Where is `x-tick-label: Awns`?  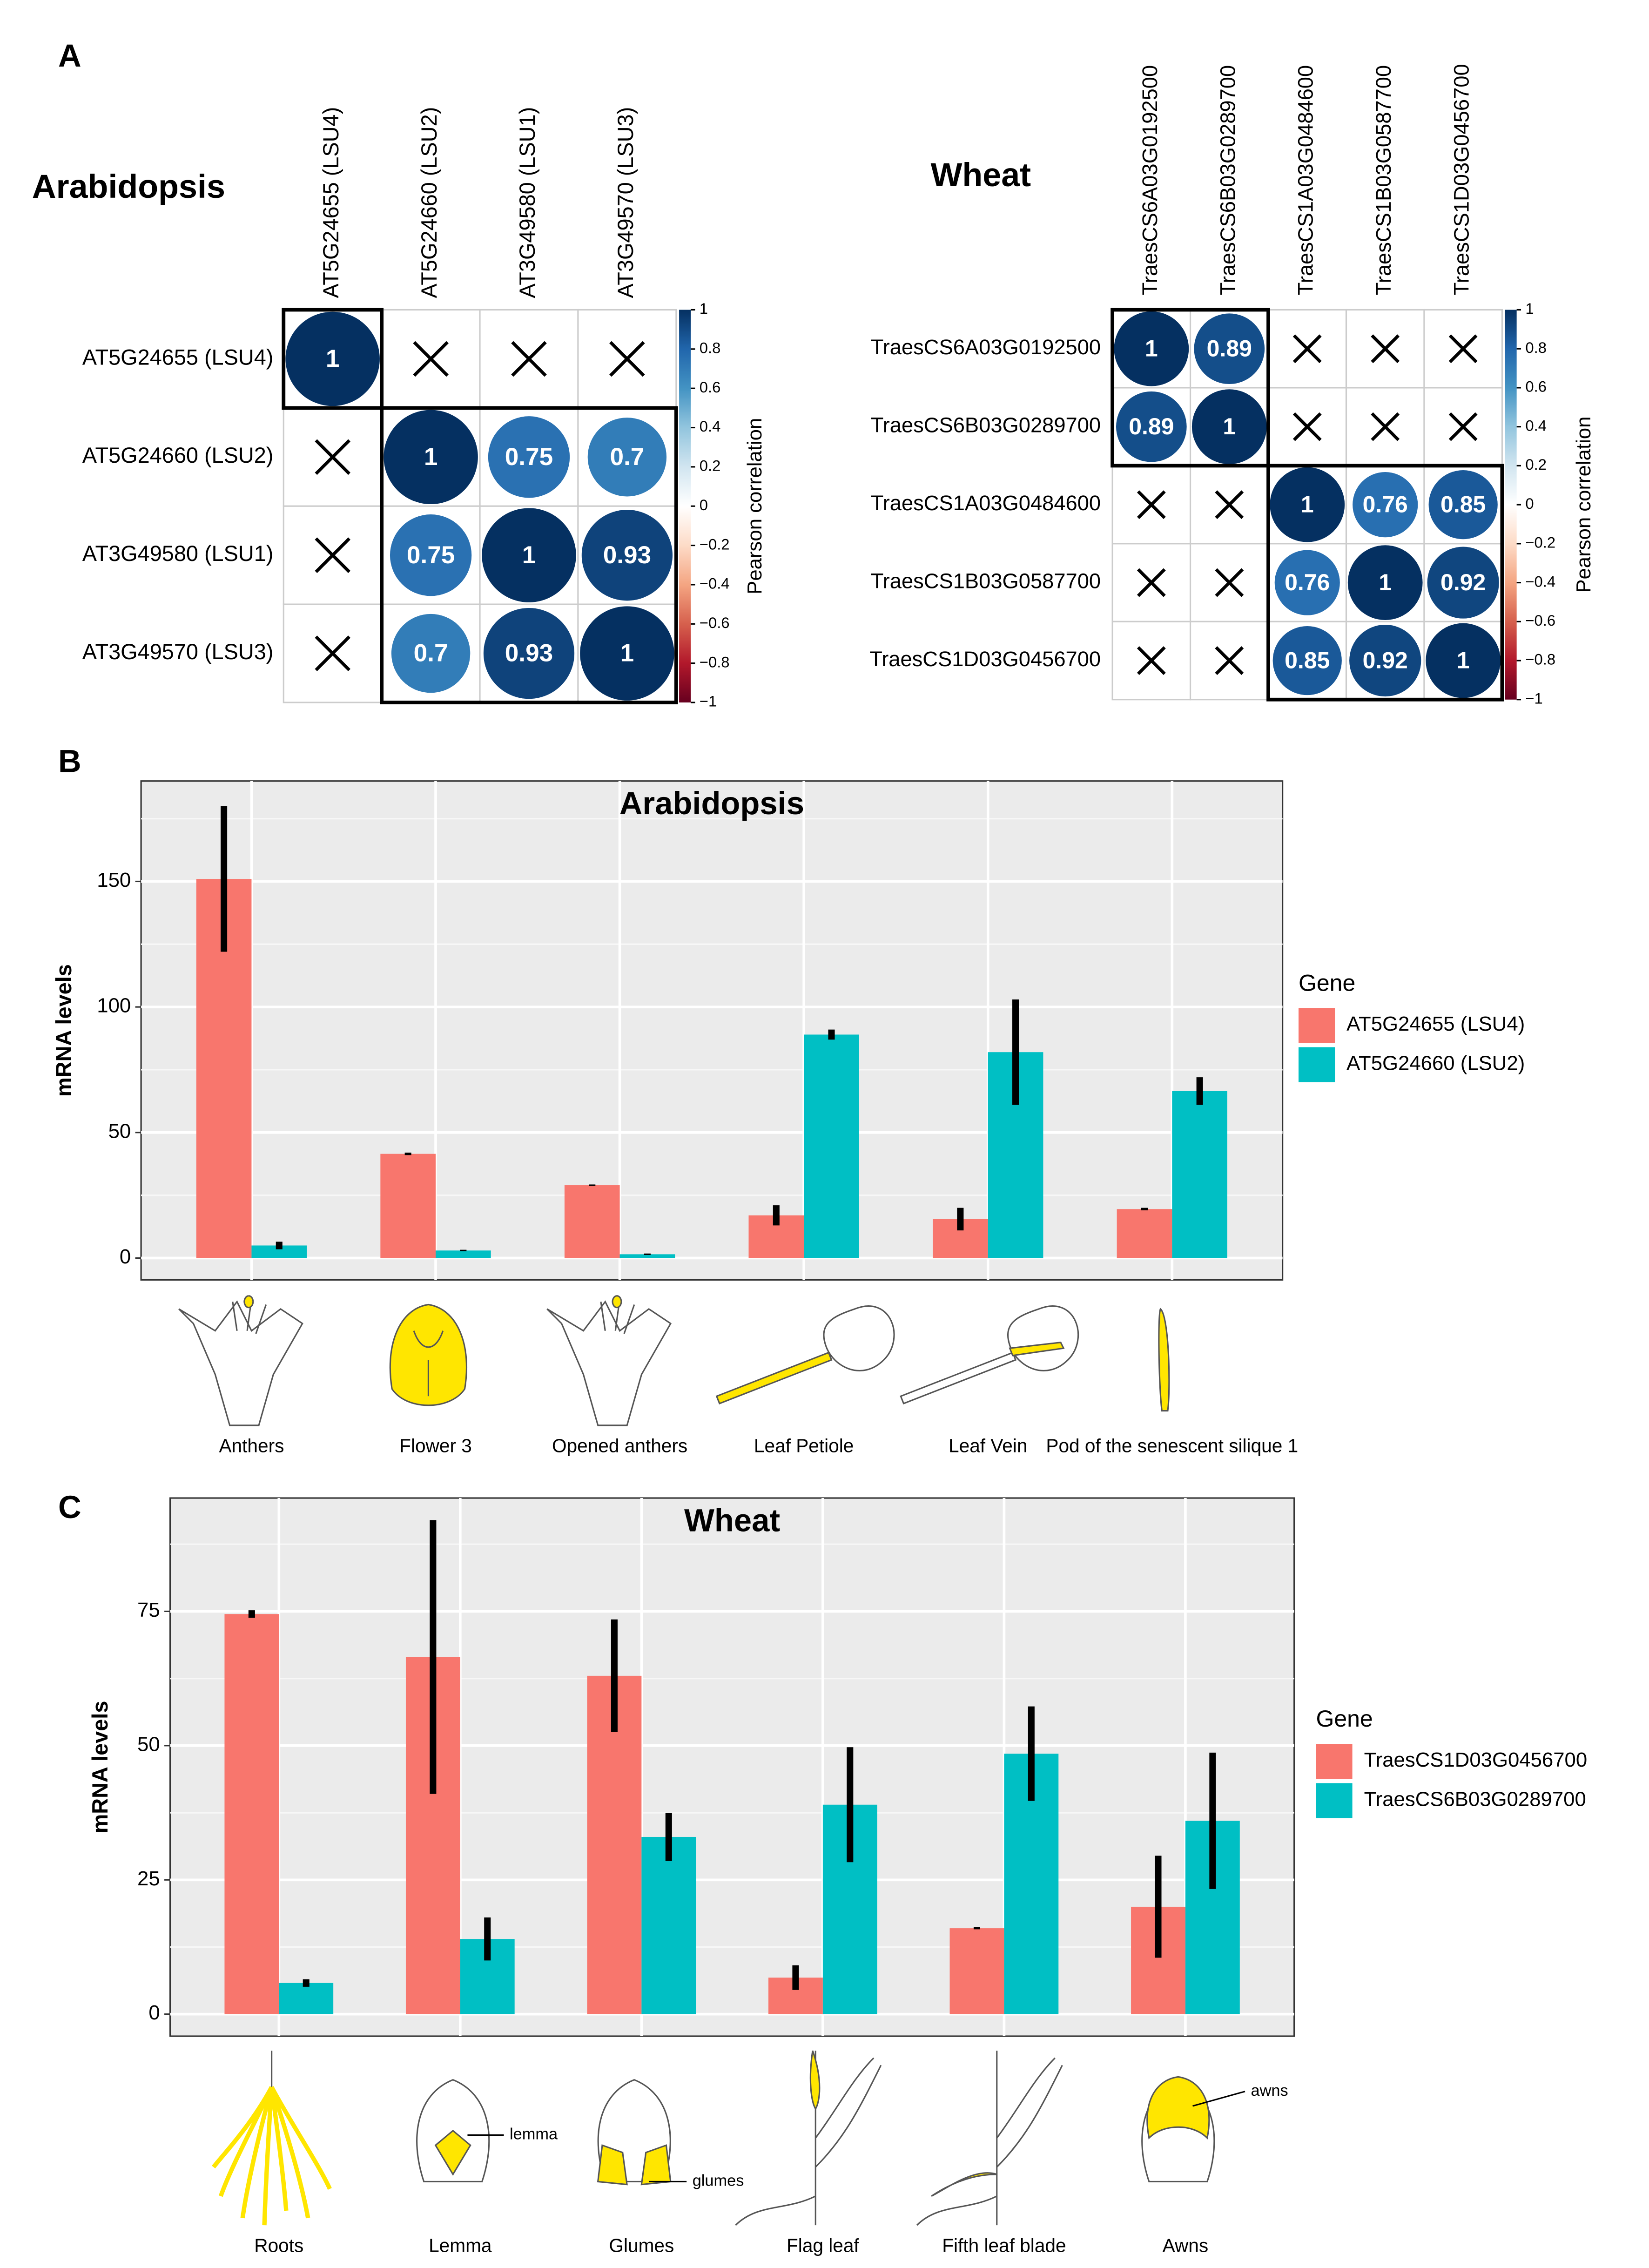 x-tick-label: Awns is located at coordinates (1186, 2245).